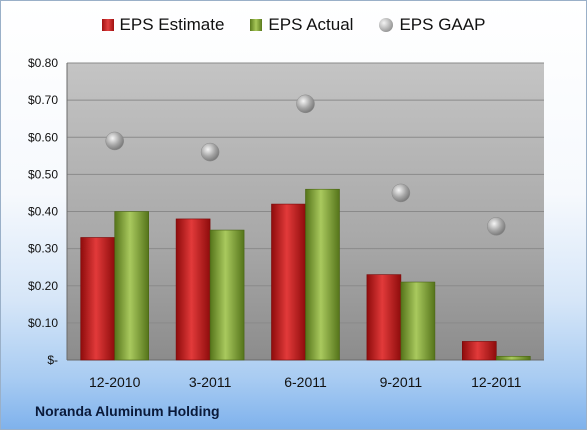  I want to click on legend-swatch-estimate, so click(107, 25).